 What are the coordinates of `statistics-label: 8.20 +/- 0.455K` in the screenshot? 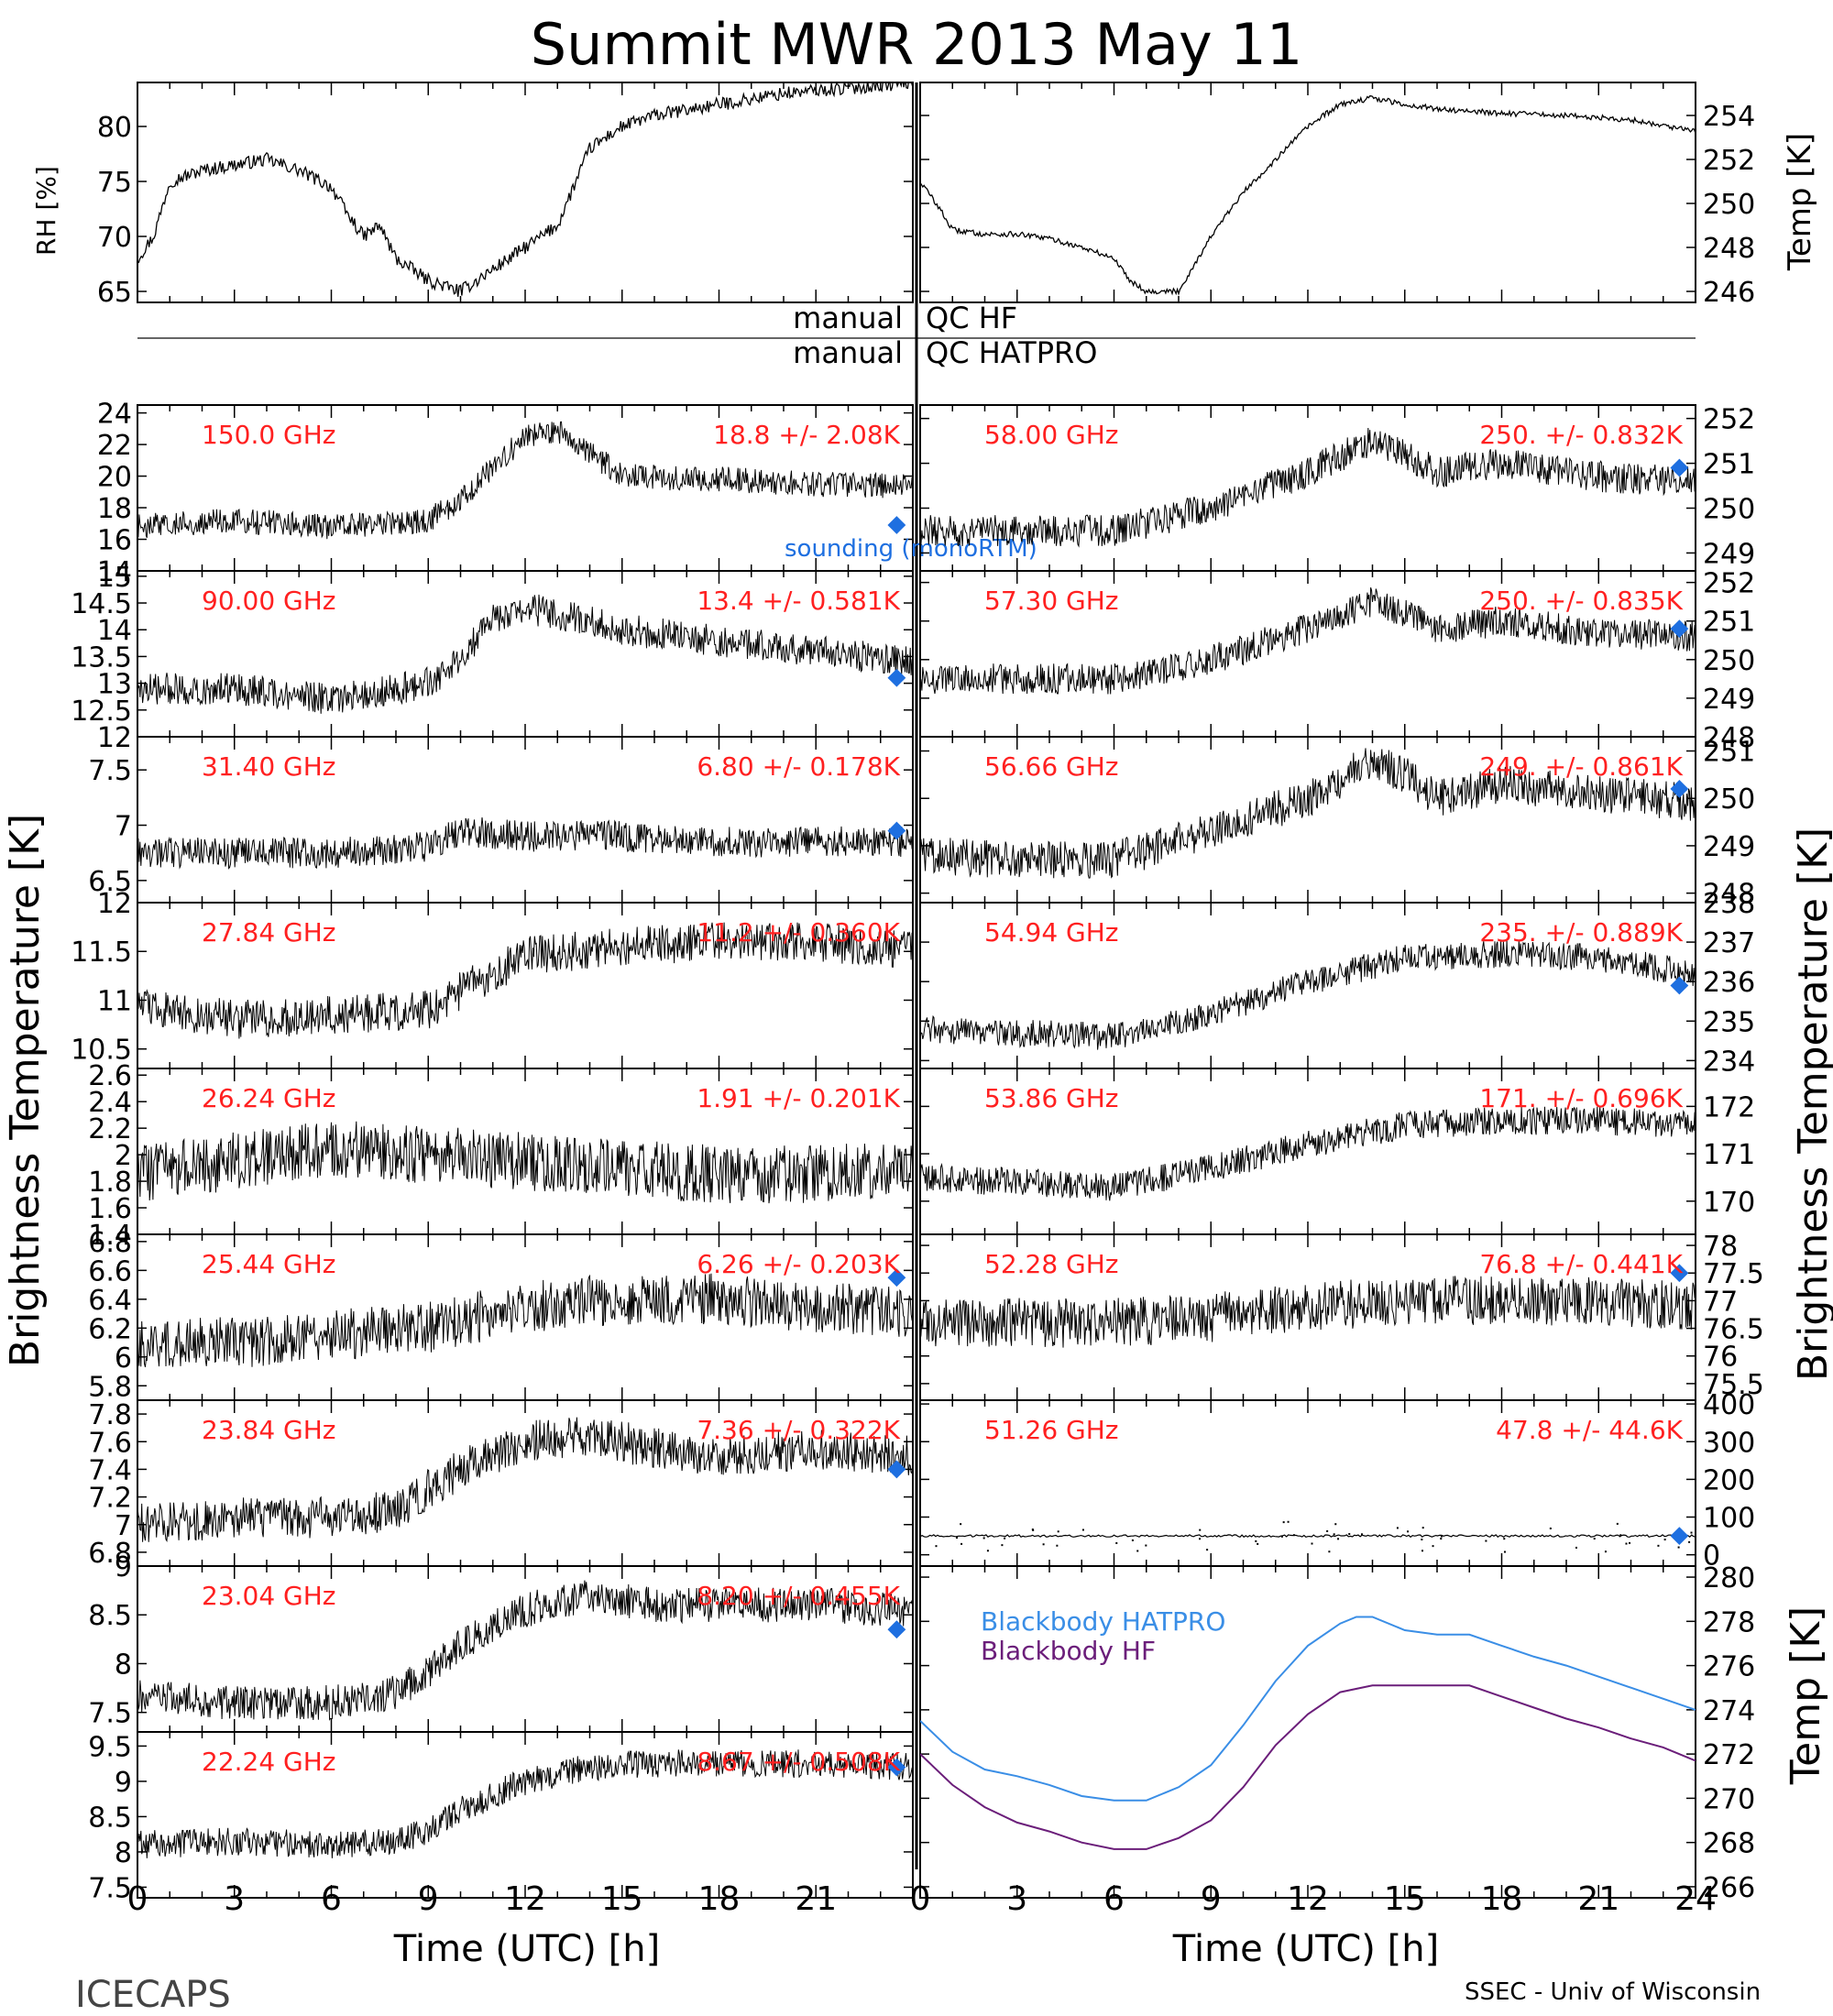 It's located at (798, 1596).